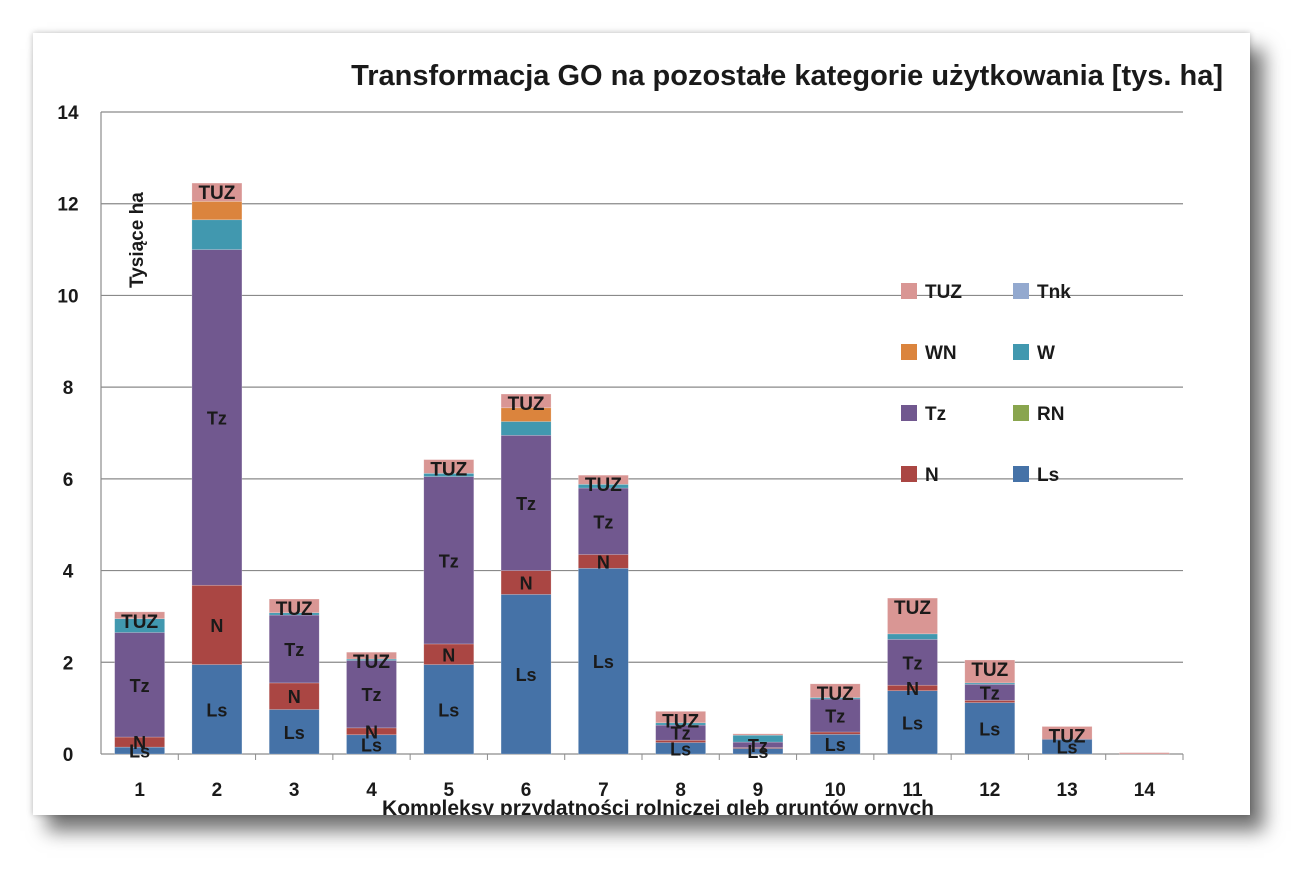 Image resolution: width=1315 pixels, height=881 pixels. What do you see at coordinates (909, 474) in the screenshot?
I see `legend-swatch-N` at bounding box center [909, 474].